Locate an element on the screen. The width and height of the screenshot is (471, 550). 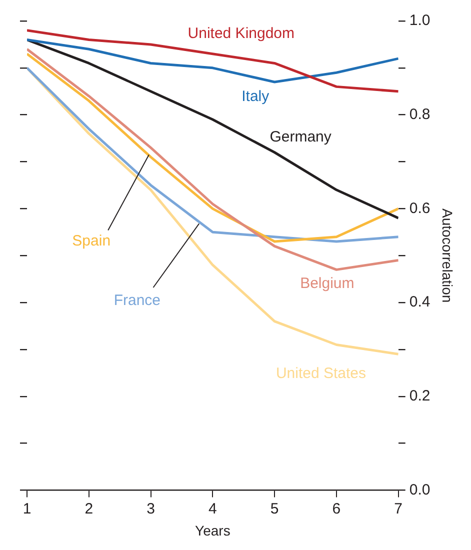
text: Spain is located at coordinates (91, 241).